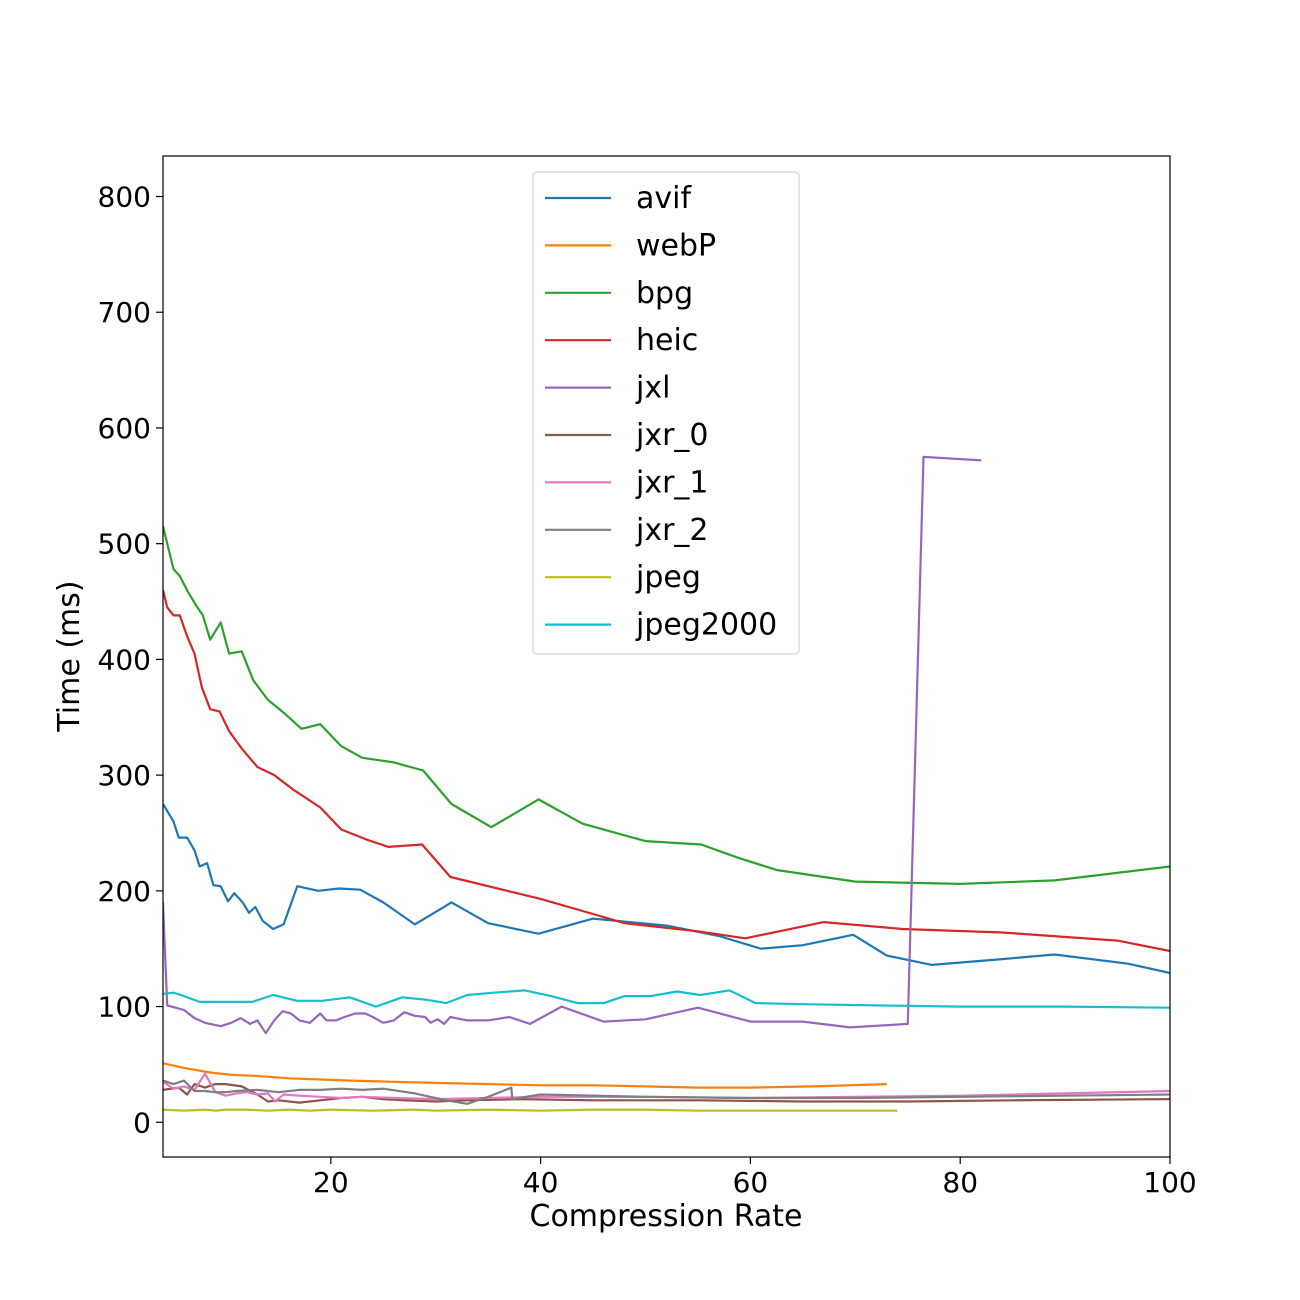  I want to click on x-tick-label: 40, so click(541, 1182).